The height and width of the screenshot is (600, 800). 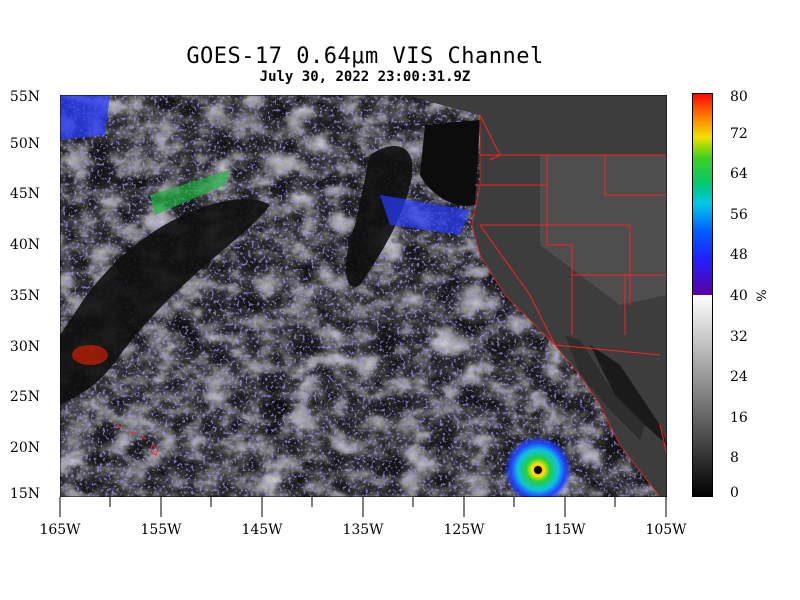 I want to click on lon-label-135w: 135W, so click(x=363, y=530).